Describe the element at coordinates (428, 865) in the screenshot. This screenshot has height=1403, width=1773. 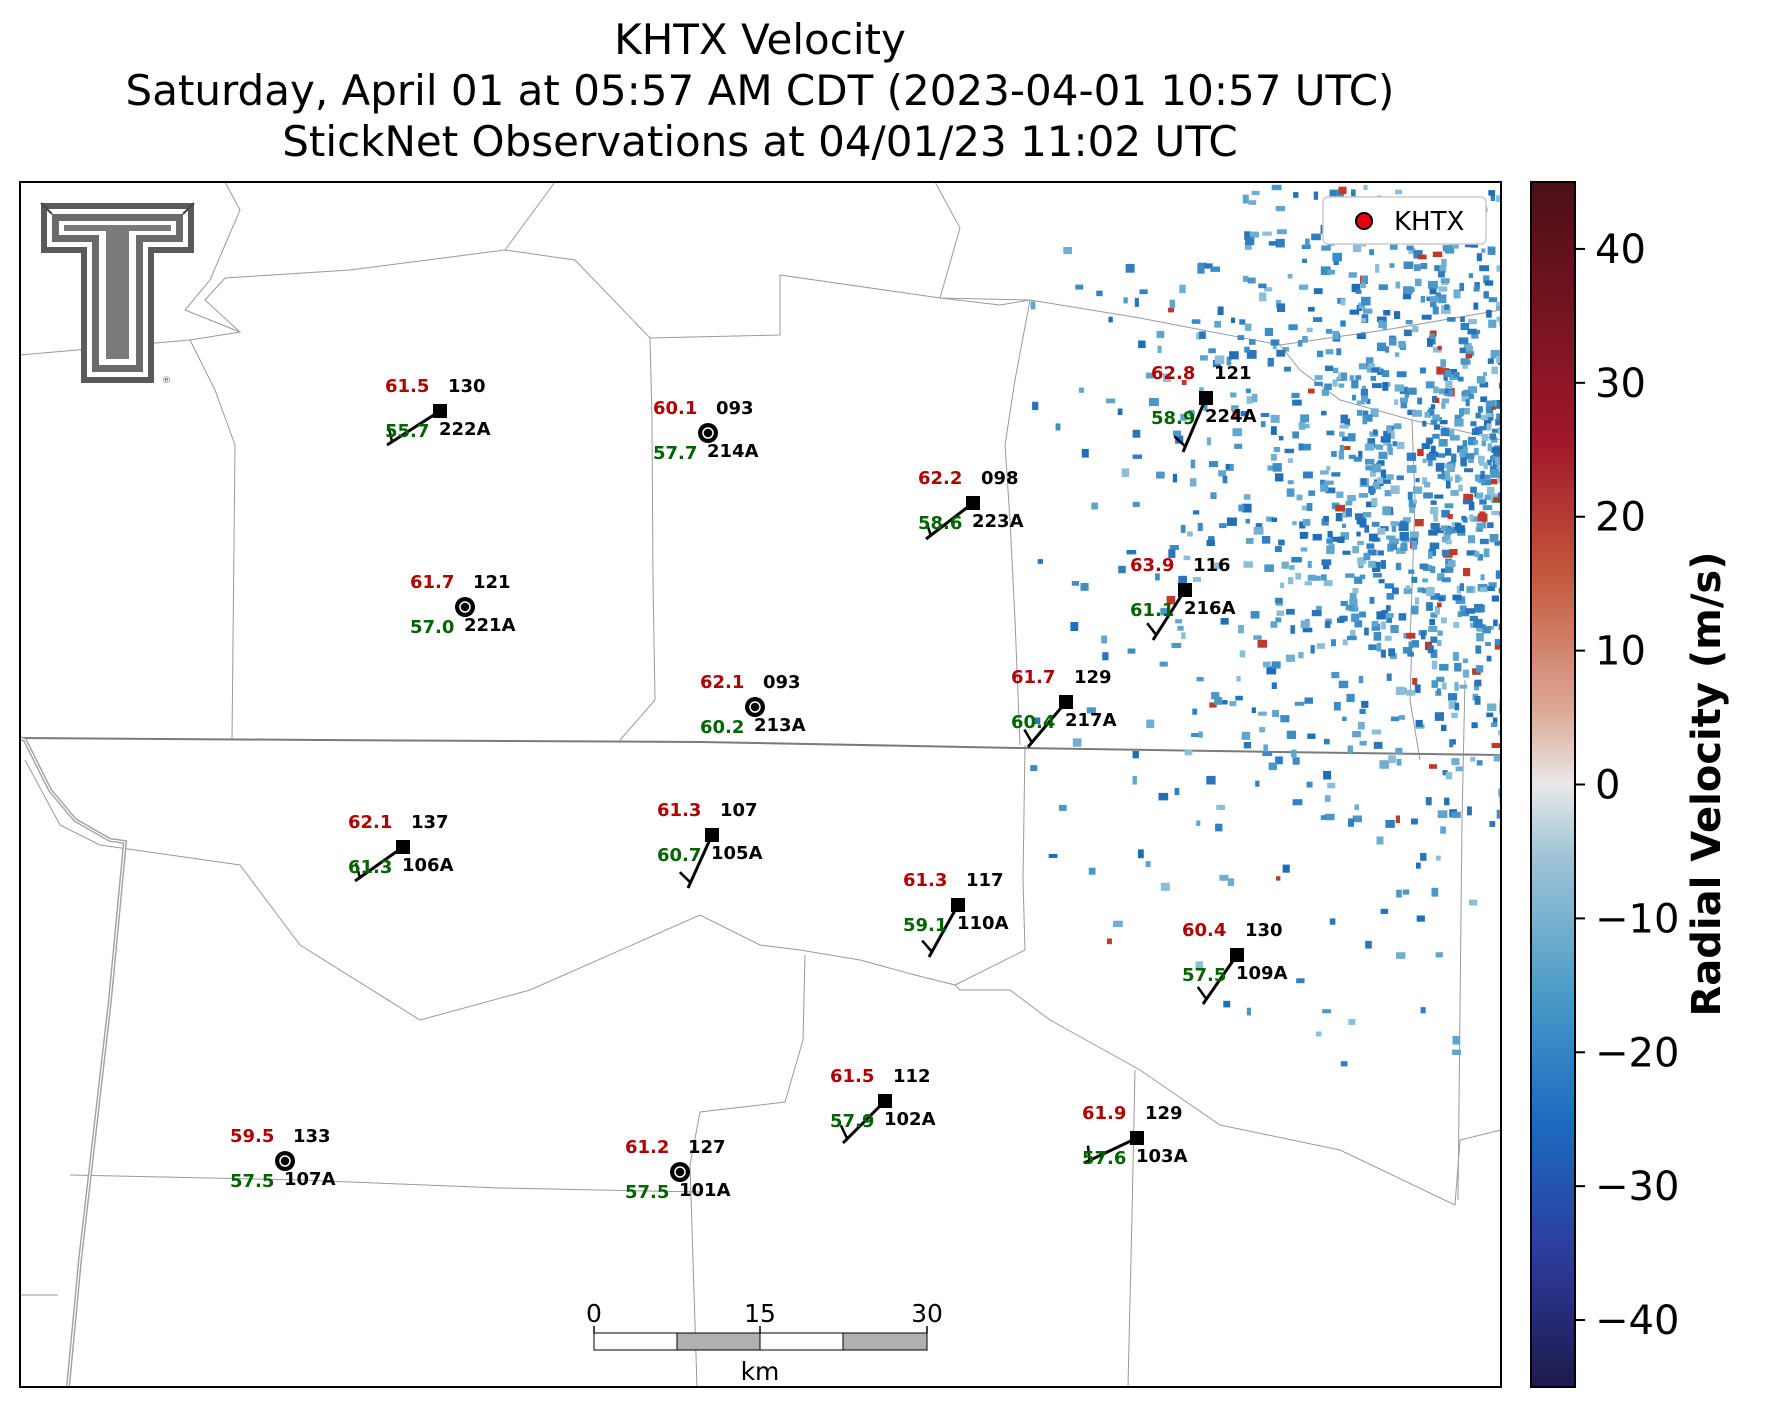
I see `station-id: 106A` at that location.